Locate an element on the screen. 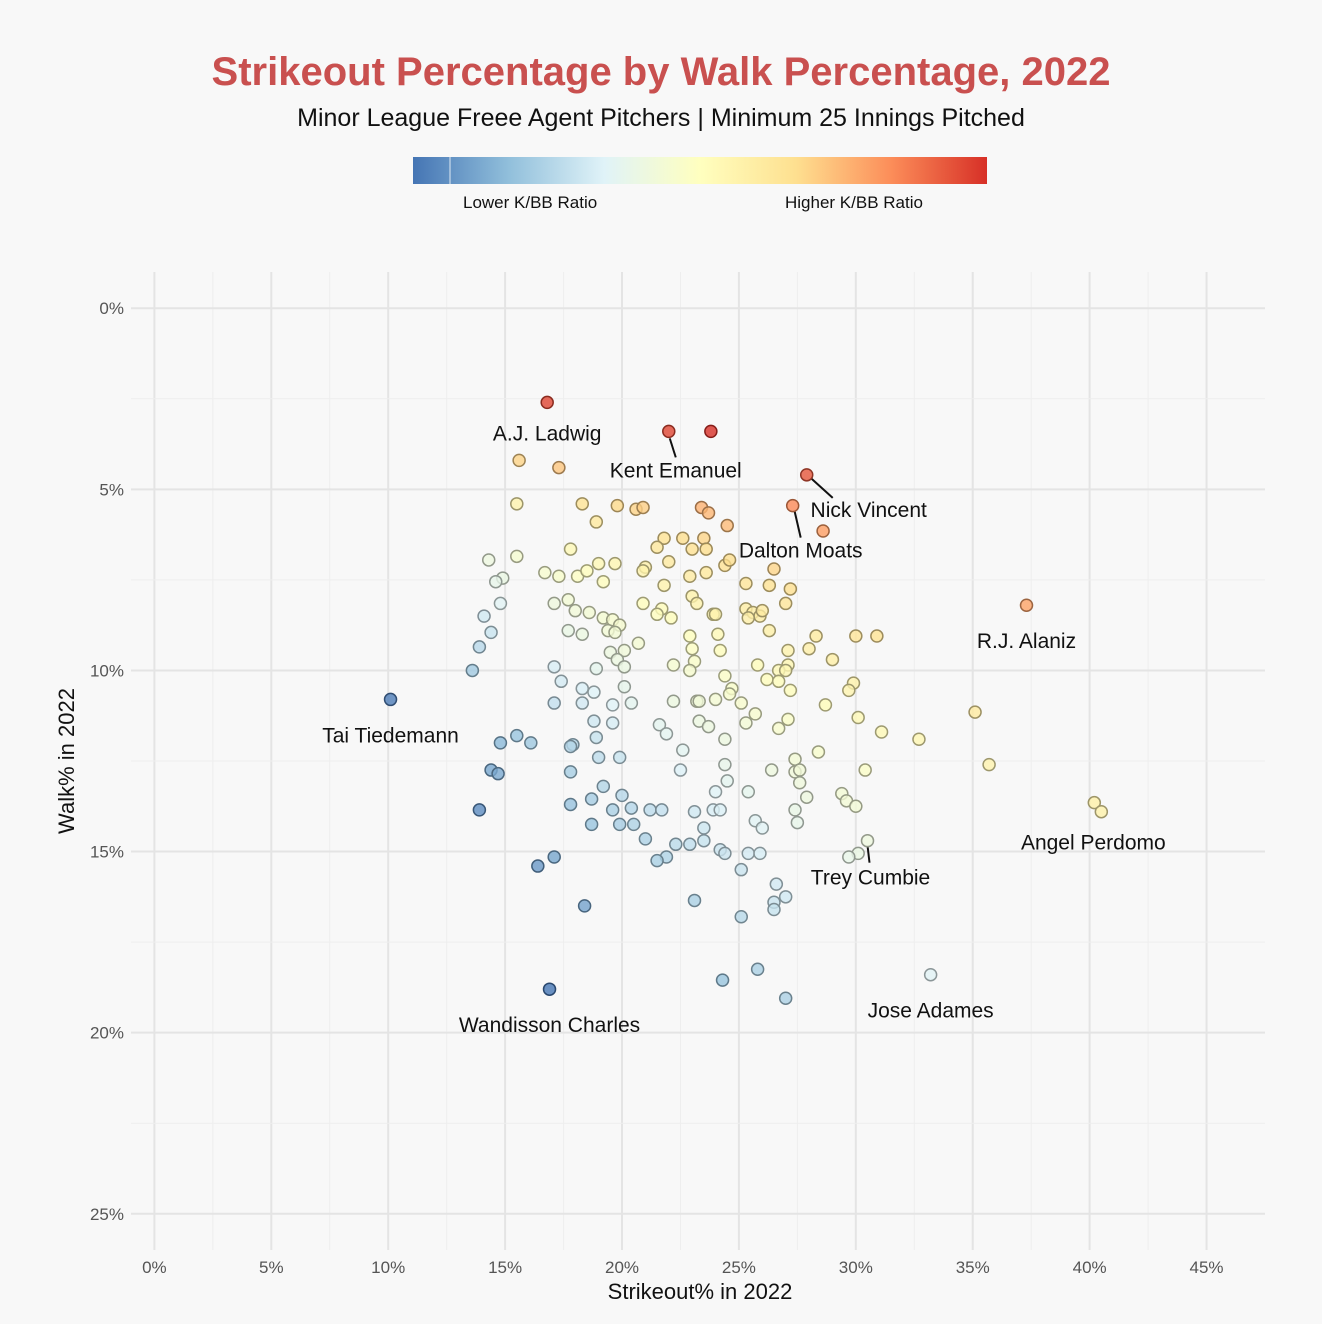 The image size is (1322, 1324). x-tick-label: 30% is located at coordinates (856, 1267).